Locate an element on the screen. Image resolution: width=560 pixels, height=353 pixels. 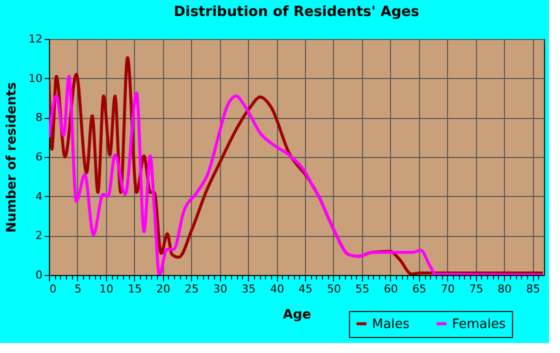
x-tick-label: 15 is located at coordinates (135, 289).